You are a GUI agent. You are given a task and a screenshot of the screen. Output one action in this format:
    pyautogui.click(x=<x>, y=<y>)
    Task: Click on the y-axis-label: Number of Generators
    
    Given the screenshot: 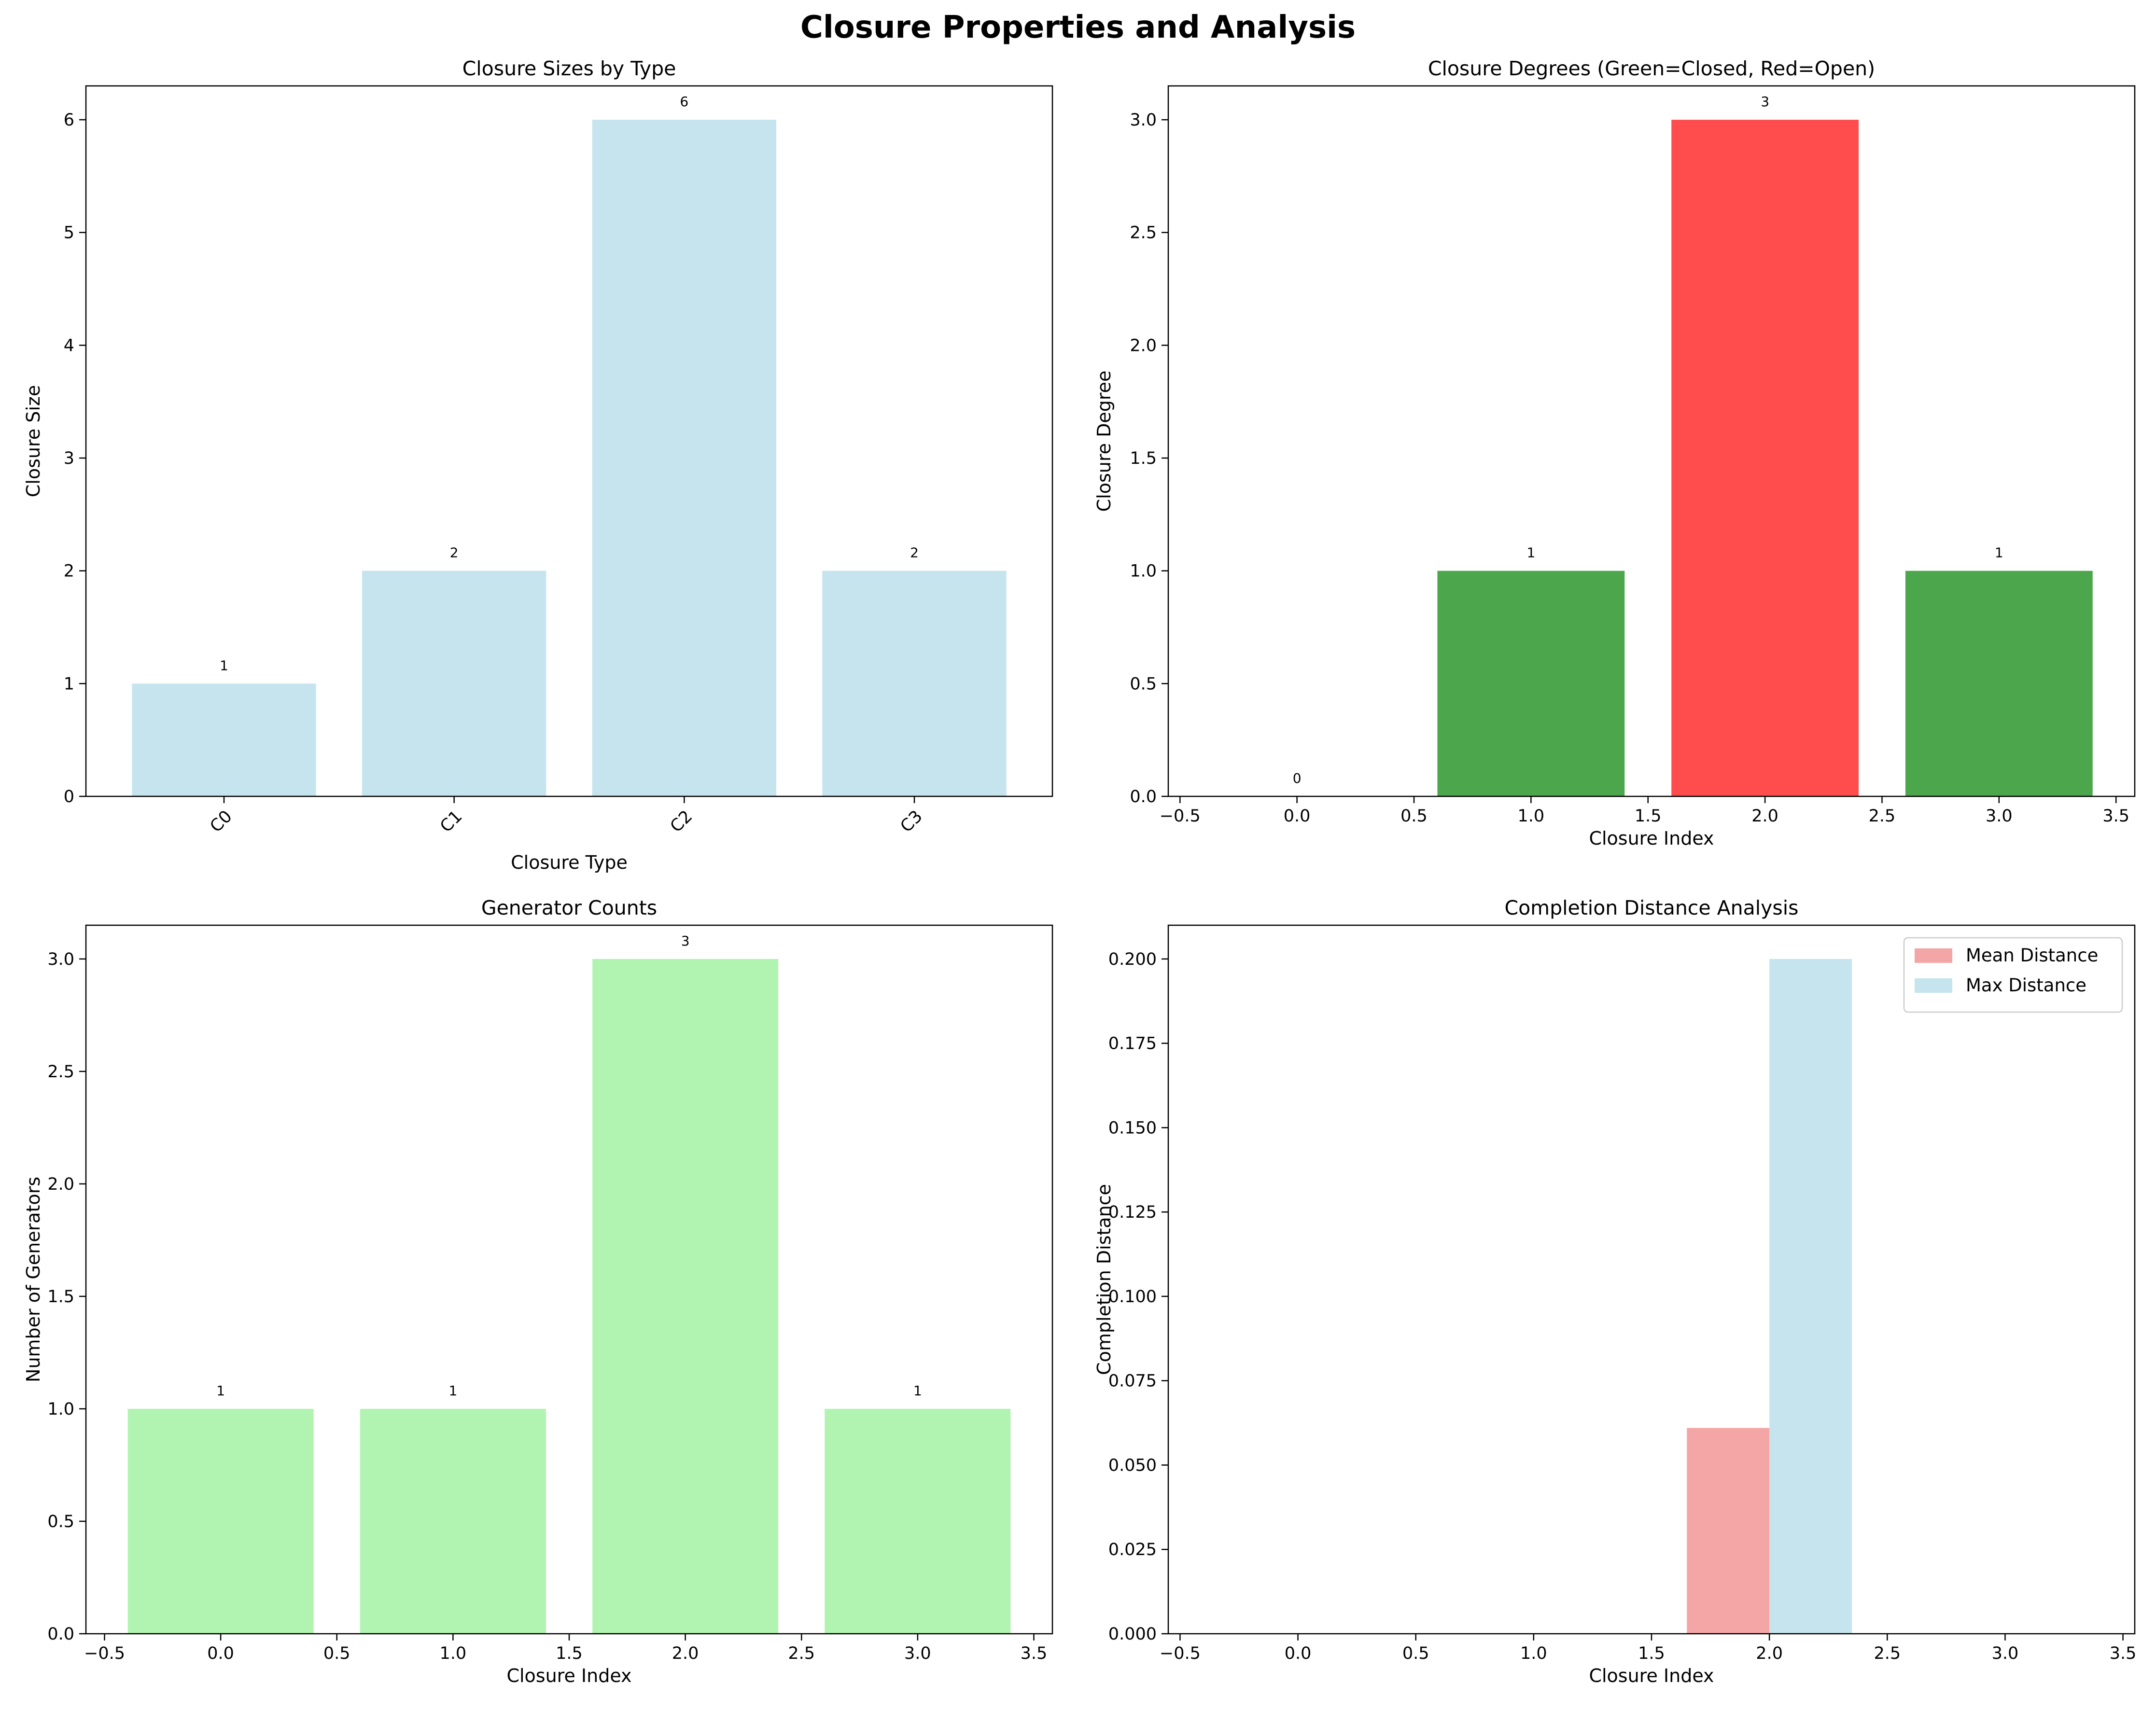 What is the action you would take?
    pyautogui.click(x=34, y=1279)
    